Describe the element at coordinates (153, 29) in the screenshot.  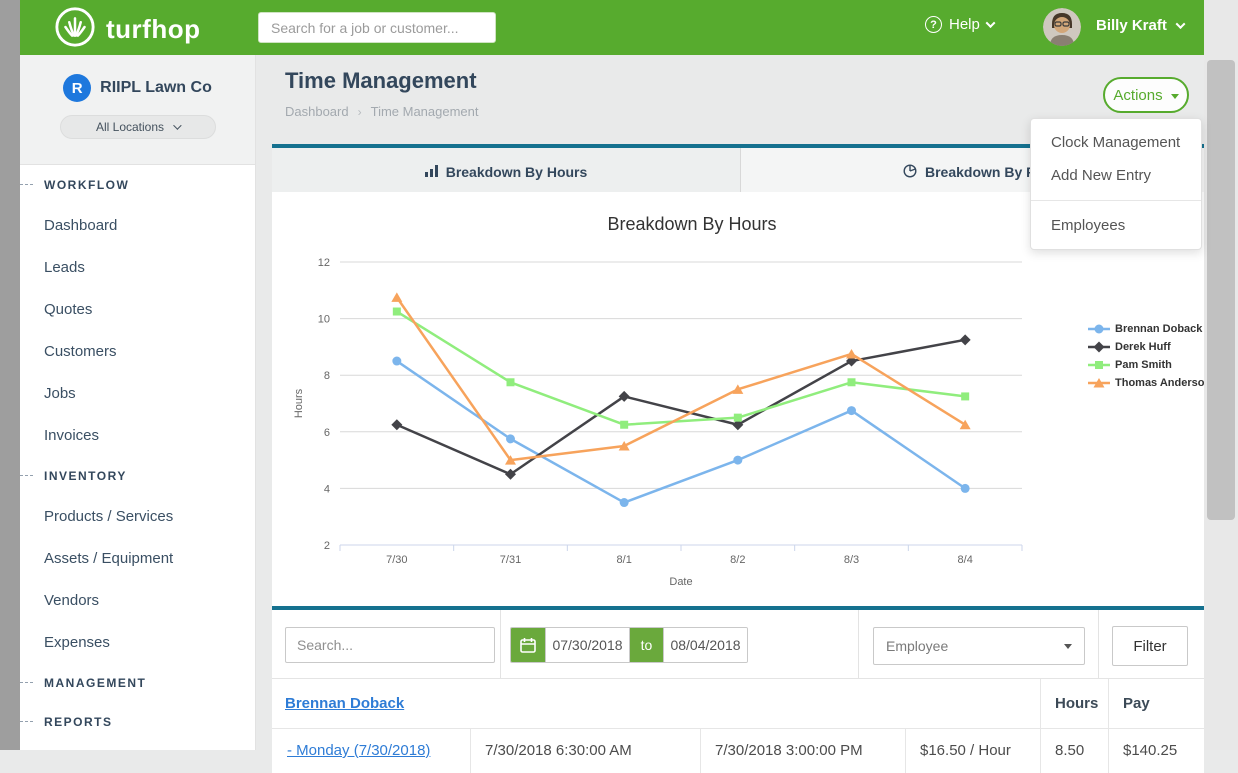
I see `brand-name: turfhop` at that location.